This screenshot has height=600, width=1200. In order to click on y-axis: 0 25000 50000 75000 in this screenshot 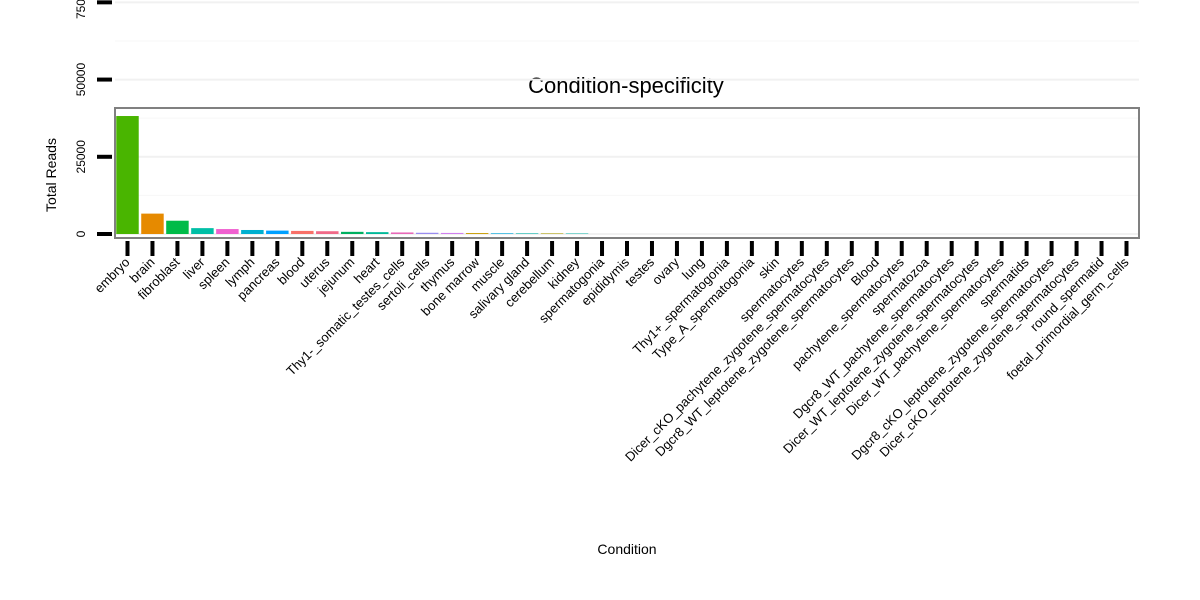, I will do `click(93, 118)`.